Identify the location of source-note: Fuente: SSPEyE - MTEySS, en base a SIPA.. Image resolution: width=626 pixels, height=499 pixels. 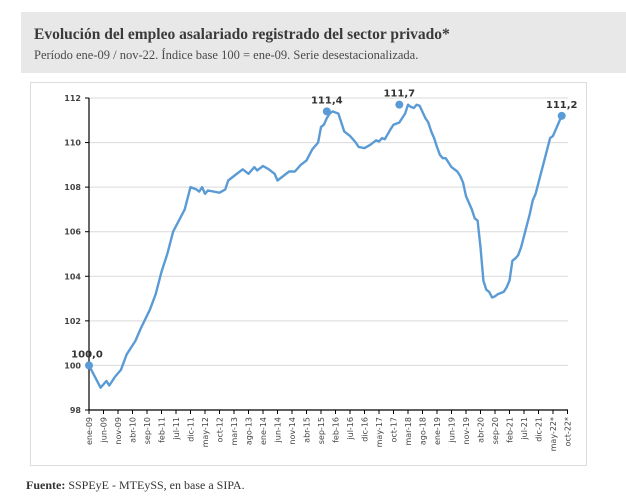
(135, 485).